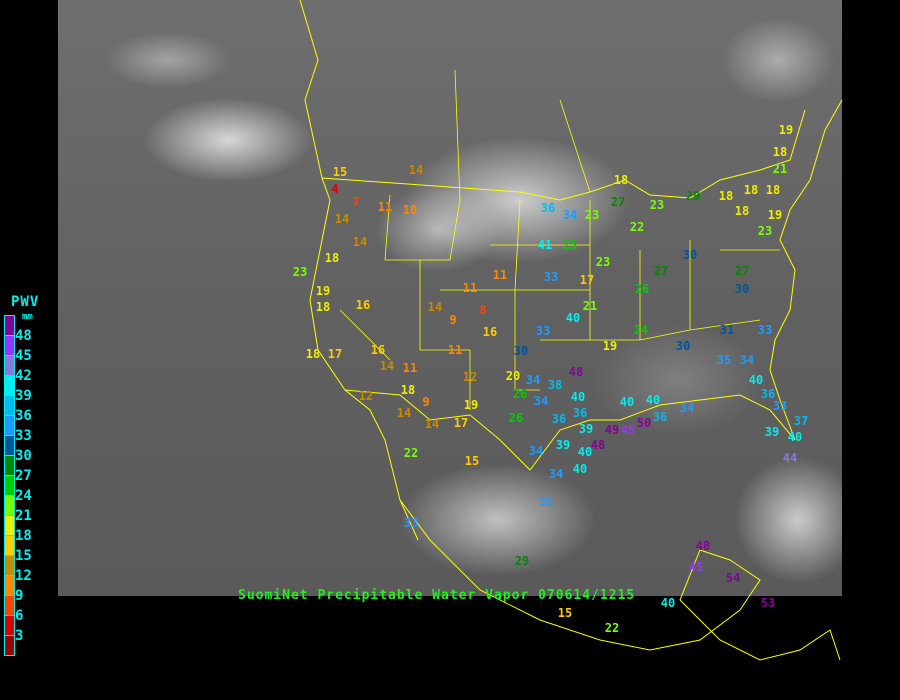 The width and height of the screenshot is (900, 700). What do you see at coordinates (516, 418) in the screenshot?
I see `station-pwv-value: 26` at bounding box center [516, 418].